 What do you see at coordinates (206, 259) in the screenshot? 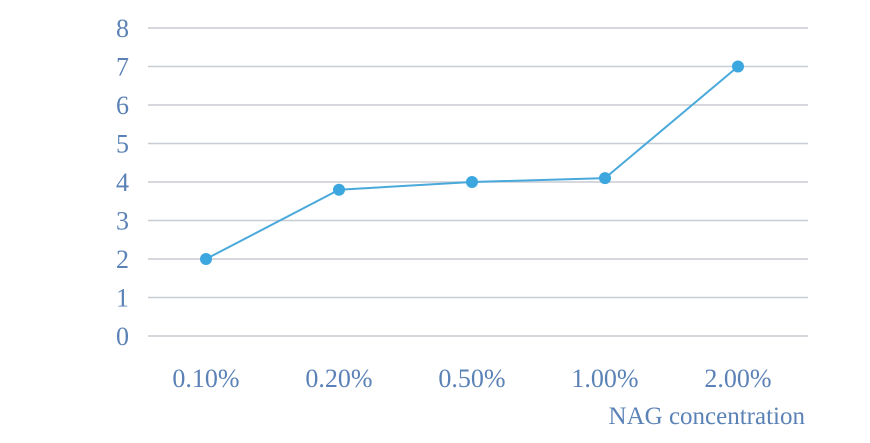
I see `data-point-0.10%` at bounding box center [206, 259].